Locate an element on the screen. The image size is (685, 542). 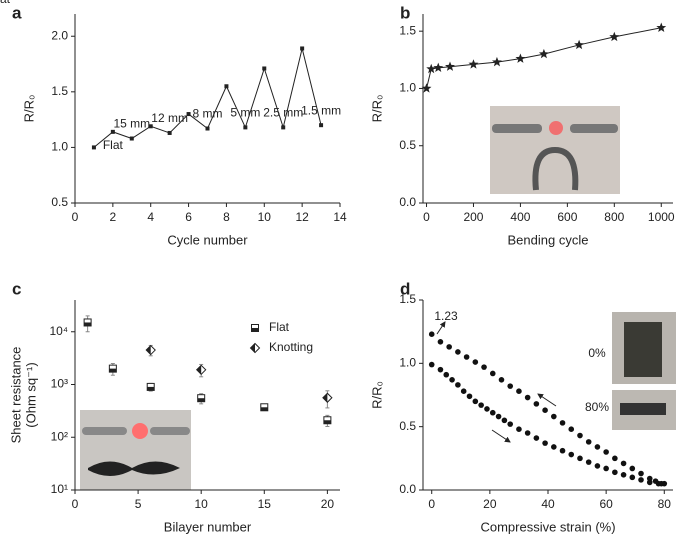
annotation: 80% is located at coordinates (597, 407).